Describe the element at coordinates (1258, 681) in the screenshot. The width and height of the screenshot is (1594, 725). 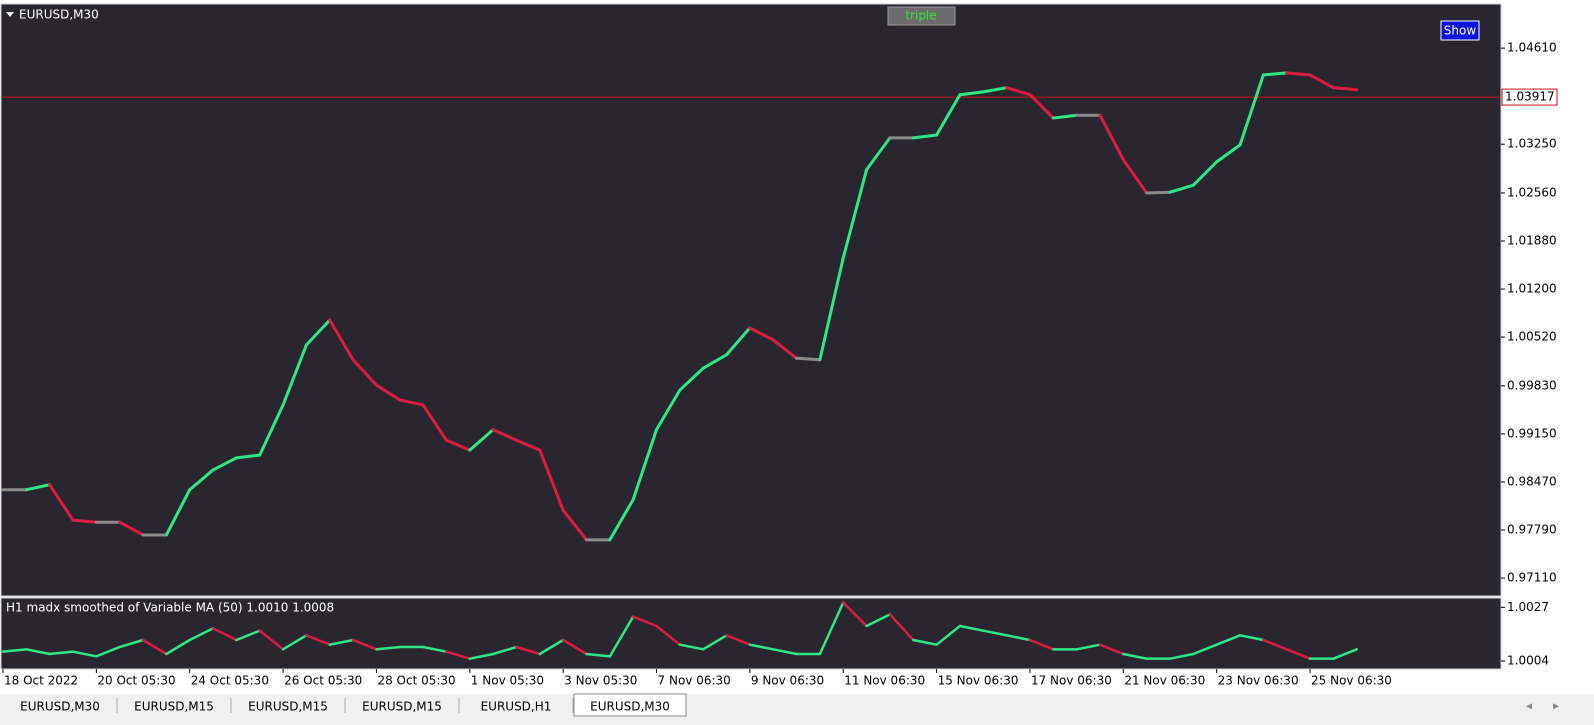
I see `x-tick-label: 23 Nov 06:30` at that location.